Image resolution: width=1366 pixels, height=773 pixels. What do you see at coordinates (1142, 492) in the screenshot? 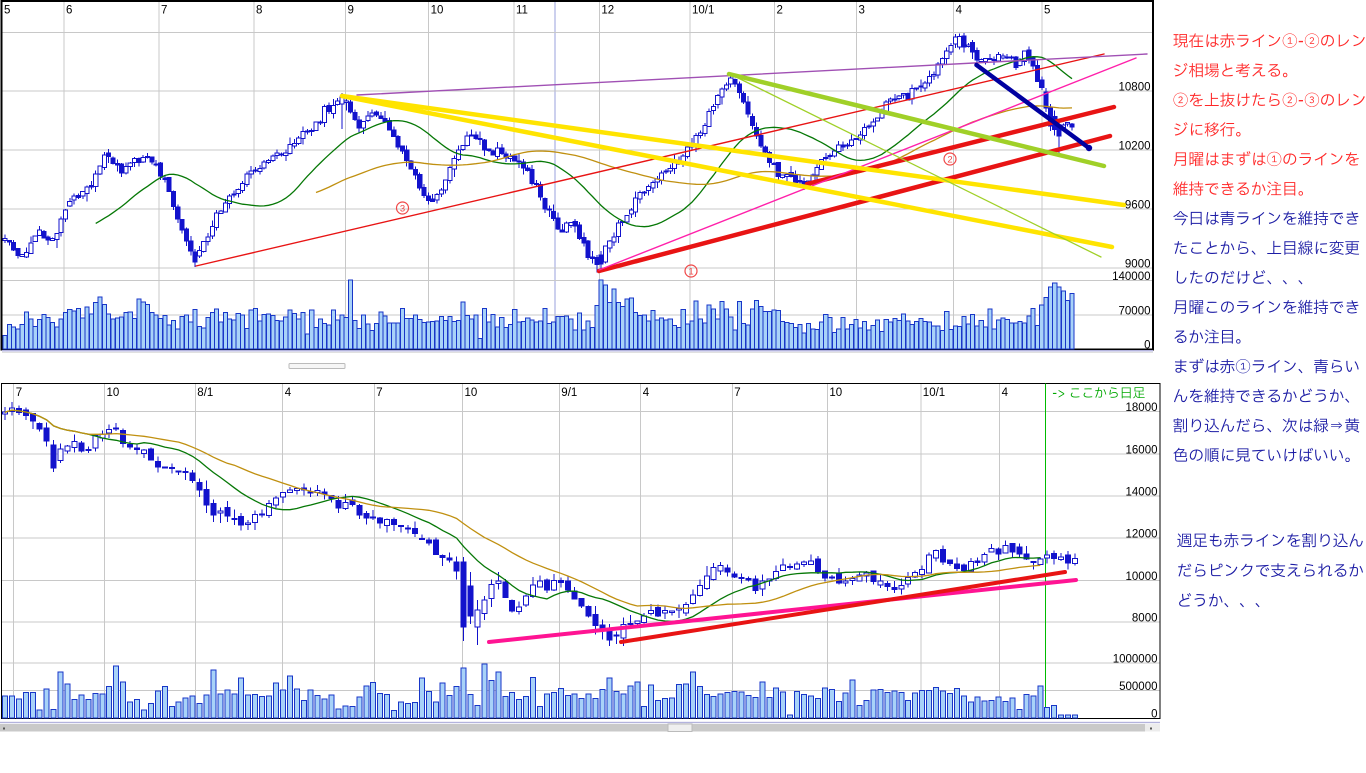
I see `svg-text: 14000` at bounding box center [1142, 492].